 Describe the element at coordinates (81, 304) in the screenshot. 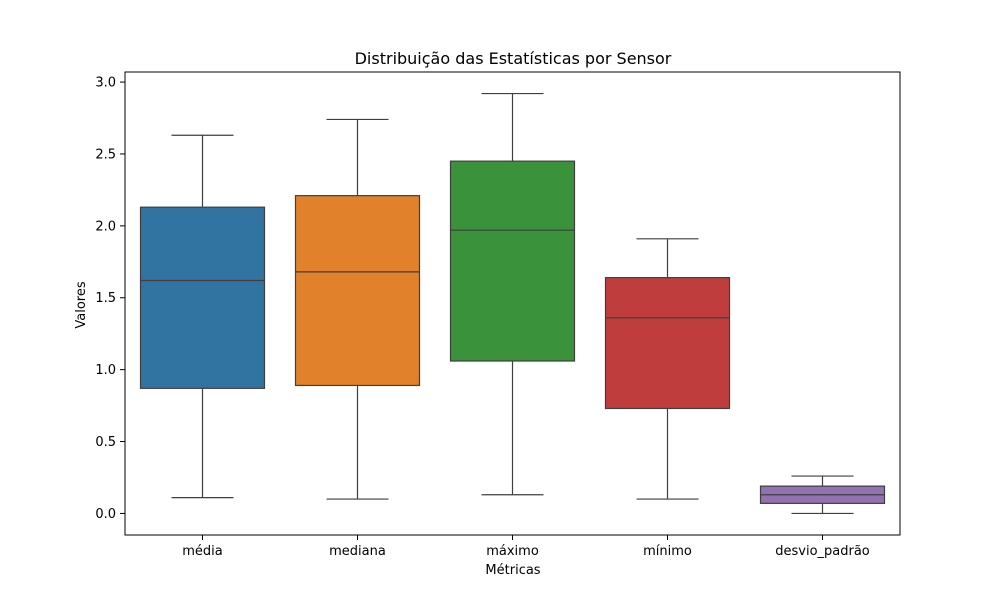

I see `y-axis-label: Valores` at that location.